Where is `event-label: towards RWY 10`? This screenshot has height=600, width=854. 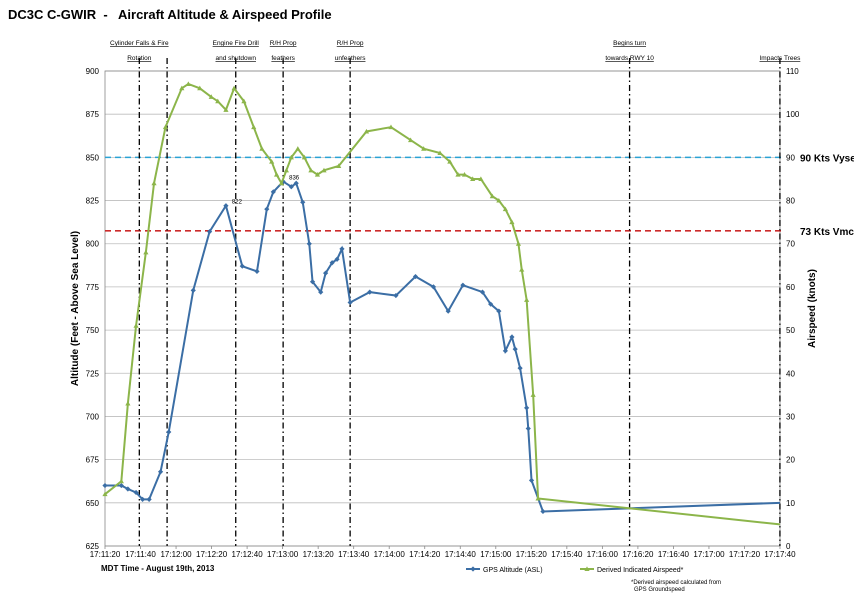 event-label: towards RWY 10 is located at coordinates (629, 58).